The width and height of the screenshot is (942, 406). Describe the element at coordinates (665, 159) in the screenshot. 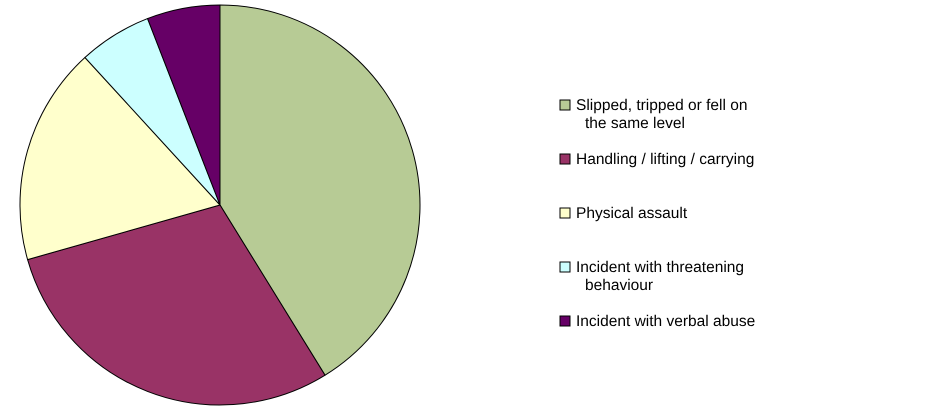

I see `legend-label: Handling / lifting / carrying` at that location.